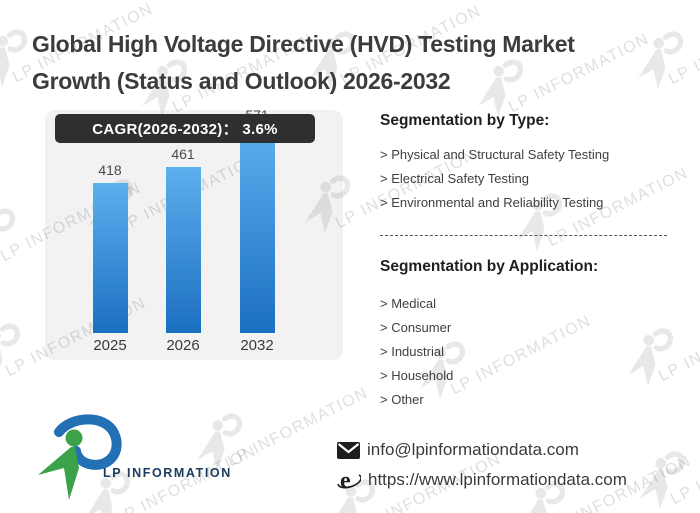  I want to click on segmentation-application-heading: Segmentation by Application:, so click(489, 266).